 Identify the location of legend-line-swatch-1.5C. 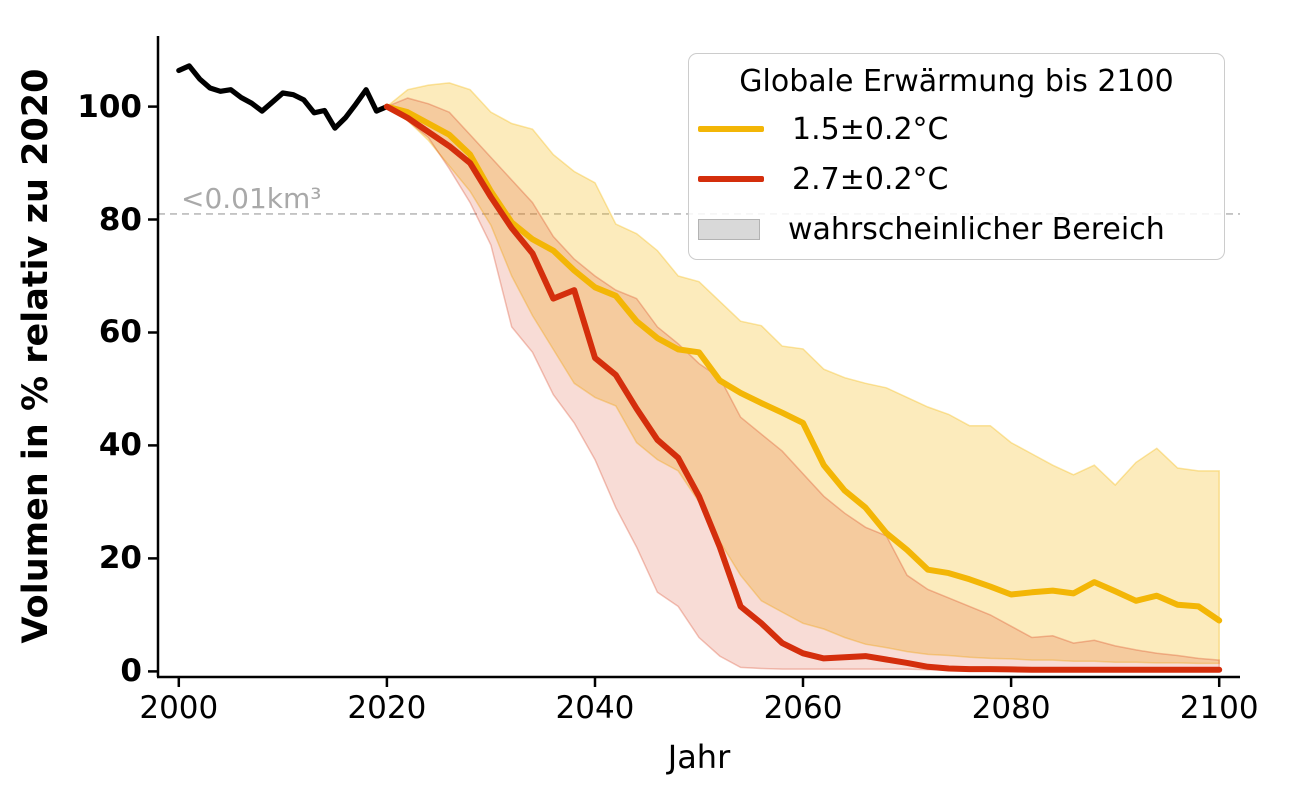
(731, 129).